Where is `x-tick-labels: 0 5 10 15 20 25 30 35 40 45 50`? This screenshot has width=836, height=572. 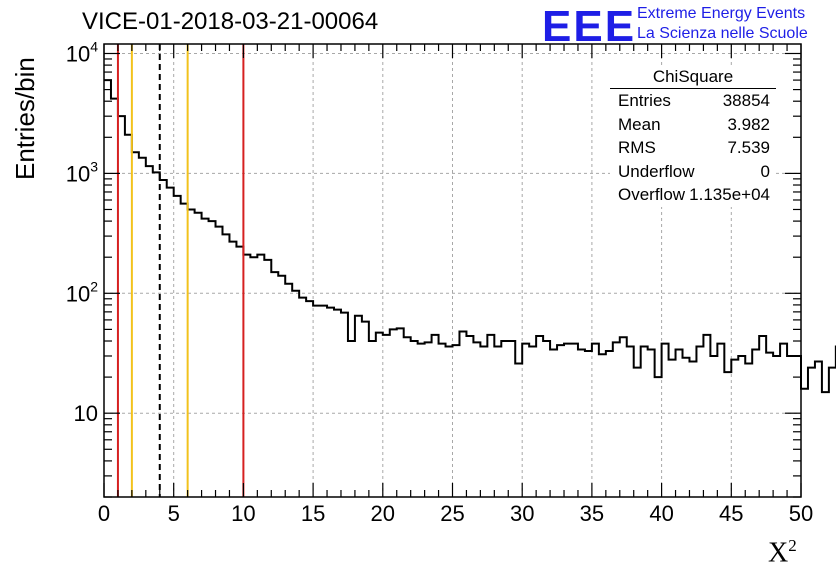 x-tick-labels: 0 5 10 15 20 25 30 35 40 45 50 is located at coordinates (455, 513).